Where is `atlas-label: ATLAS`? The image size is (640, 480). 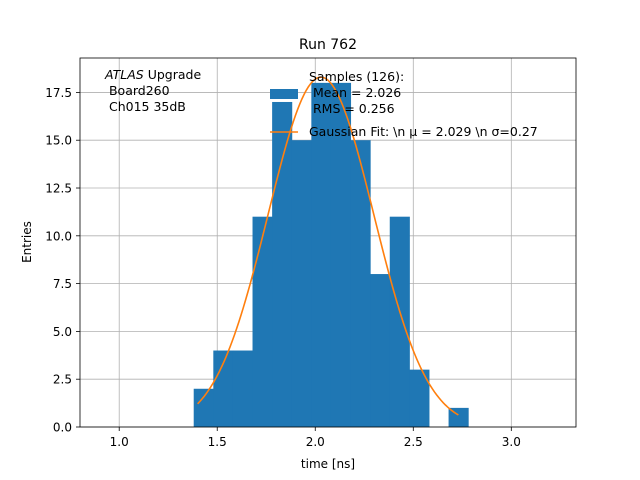 atlas-label: ATLAS is located at coordinates (124, 74).